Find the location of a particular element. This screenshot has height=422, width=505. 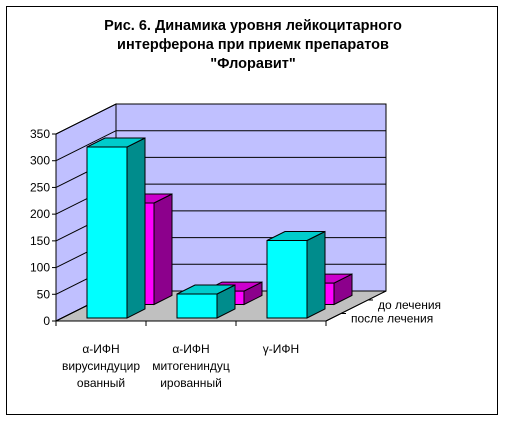

y-tick-label: 50 is located at coordinates (44, 294).